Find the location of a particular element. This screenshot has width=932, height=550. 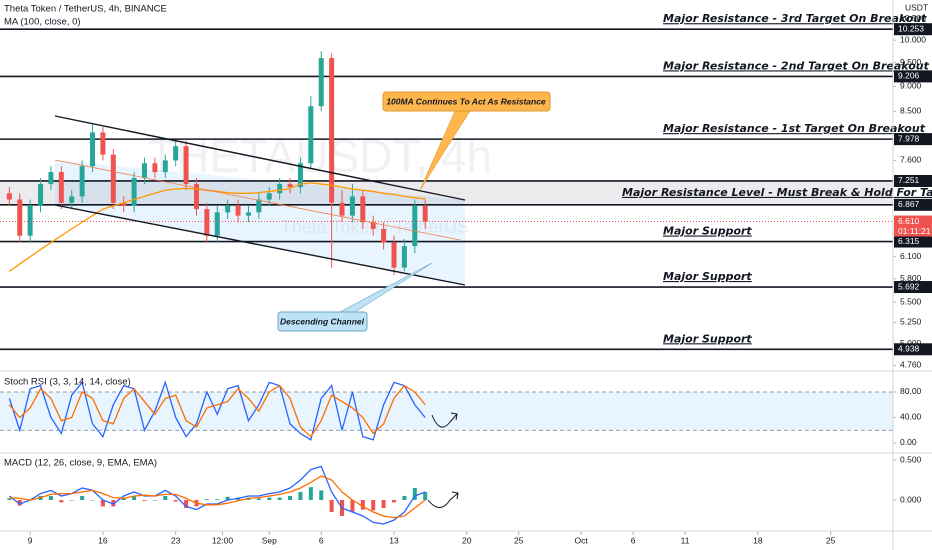

level-price-label: 7.978 is located at coordinates (909, 138).